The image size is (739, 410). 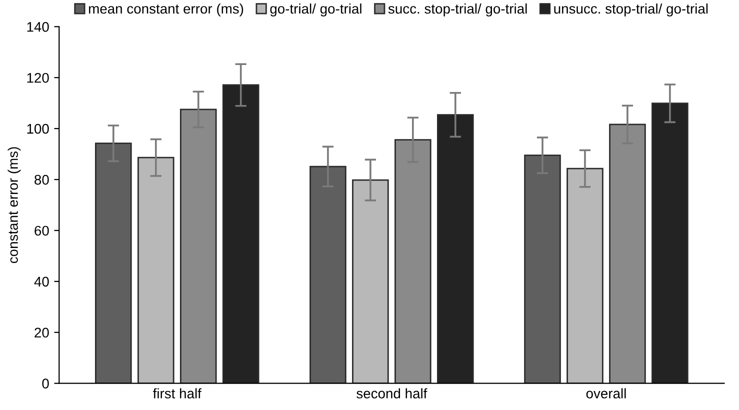 What do you see at coordinates (14, 205) in the screenshot?
I see `y-axis-title: constant error (ms)` at bounding box center [14, 205].